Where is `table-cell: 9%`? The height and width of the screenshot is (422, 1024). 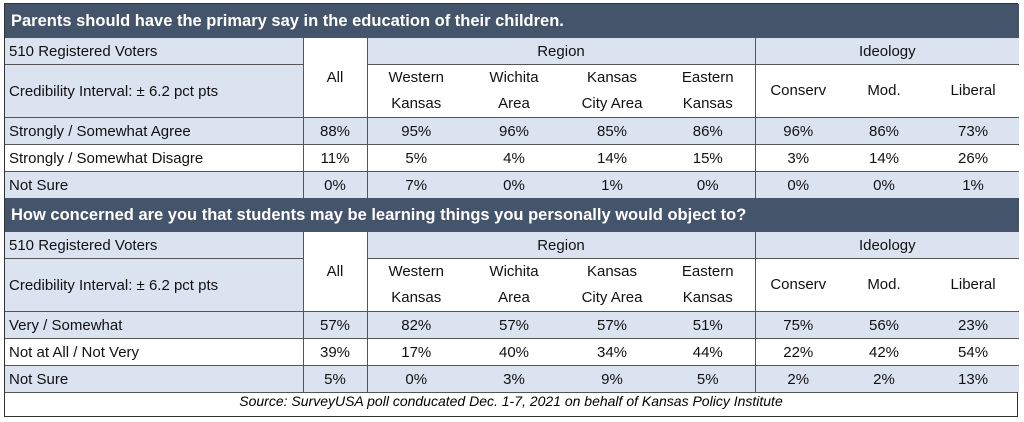
table-cell: 9% is located at coordinates (612, 378).